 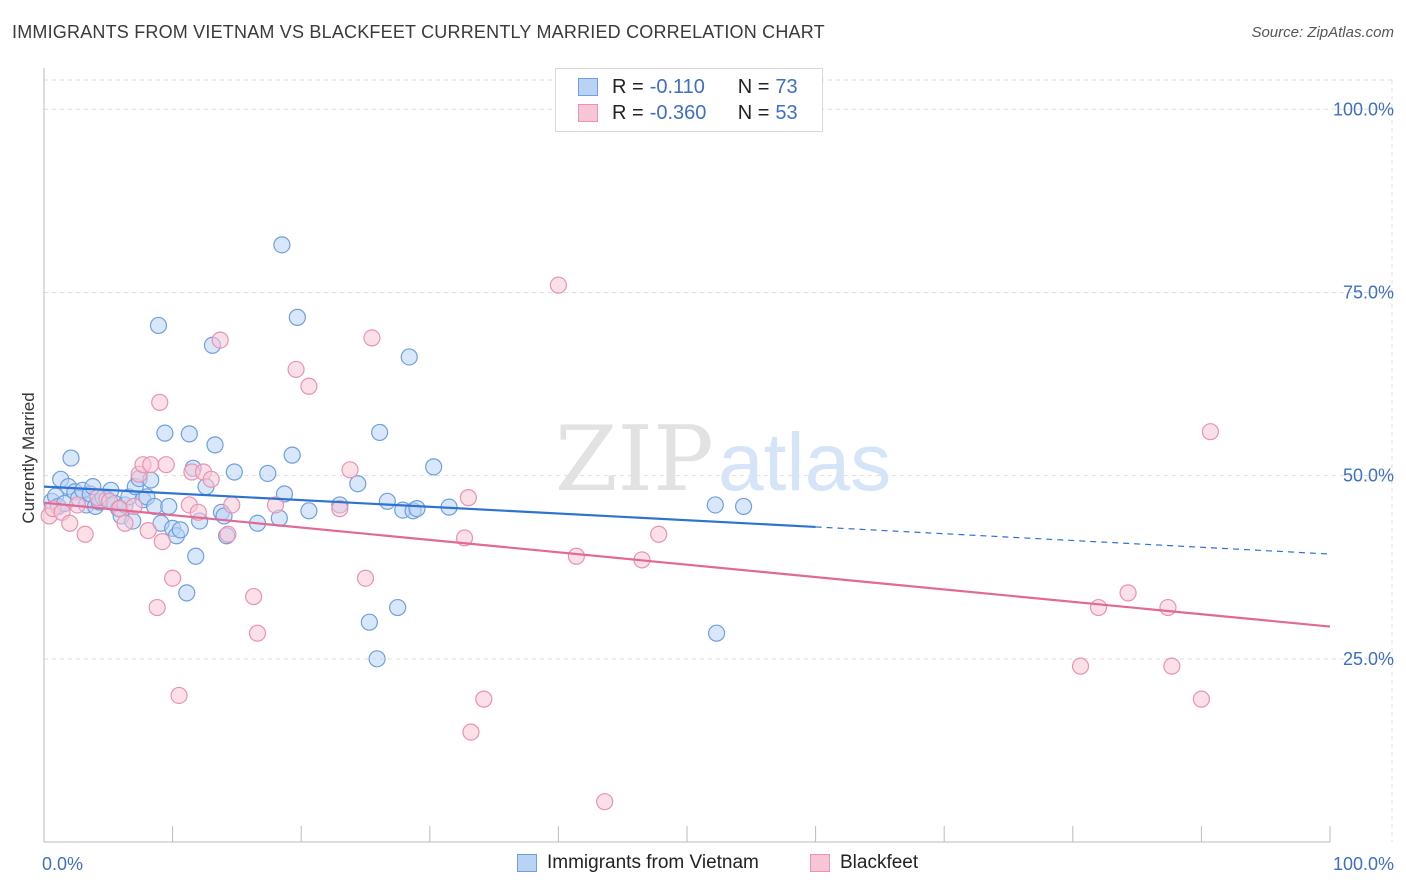 What do you see at coordinates (1073, 540) in the screenshot?
I see `trendline-vietnam-extension` at bounding box center [1073, 540].